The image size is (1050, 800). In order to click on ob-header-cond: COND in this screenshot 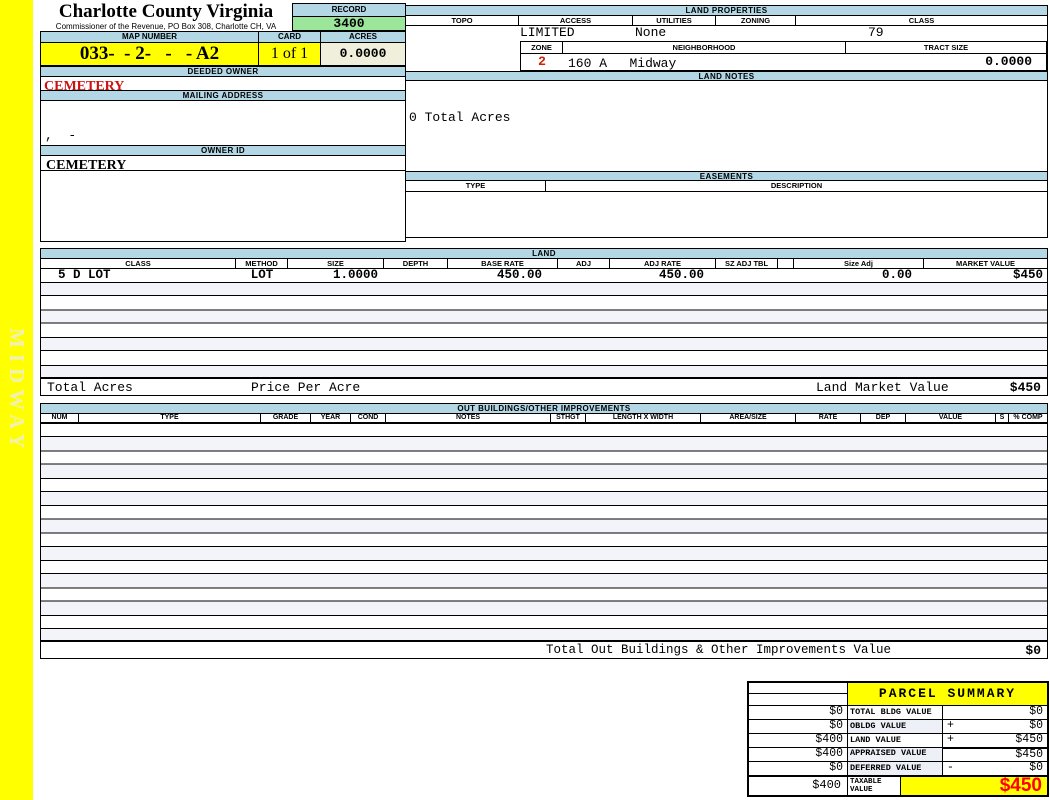, I will do `click(368, 418)`.